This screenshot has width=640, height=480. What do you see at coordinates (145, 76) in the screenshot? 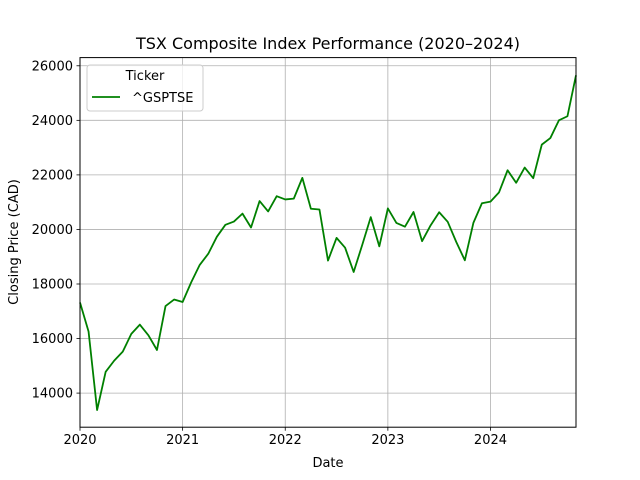
I see `legend-title: Ticker` at bounding box center [145, 76].